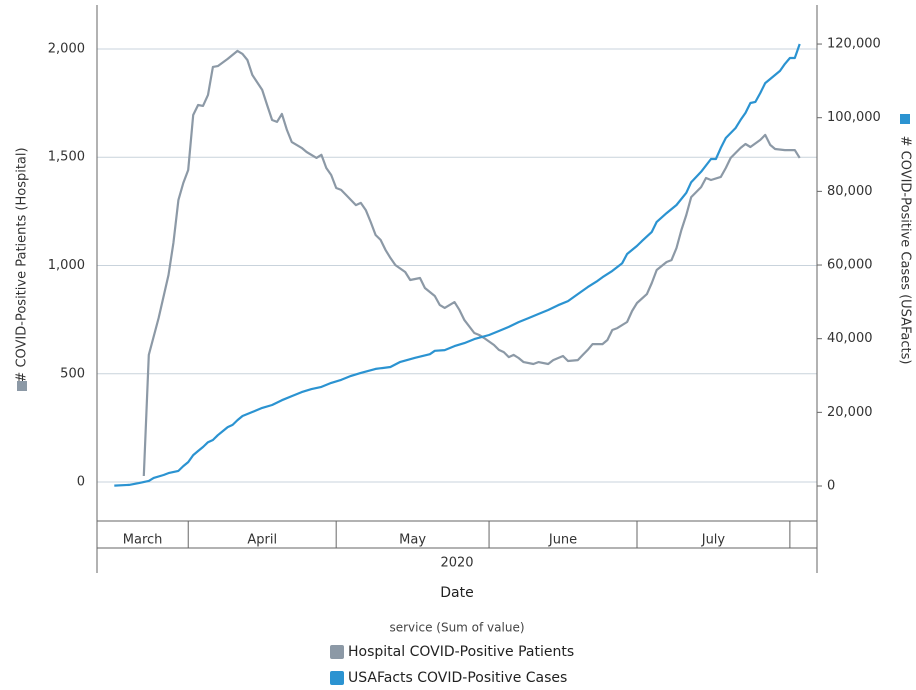 This screenshot has width=916, height=690. What do you see at coordinates (66, 48) in the screenshot?
I see `y-tick-label: 2,000` at bounding box center [66, 48].